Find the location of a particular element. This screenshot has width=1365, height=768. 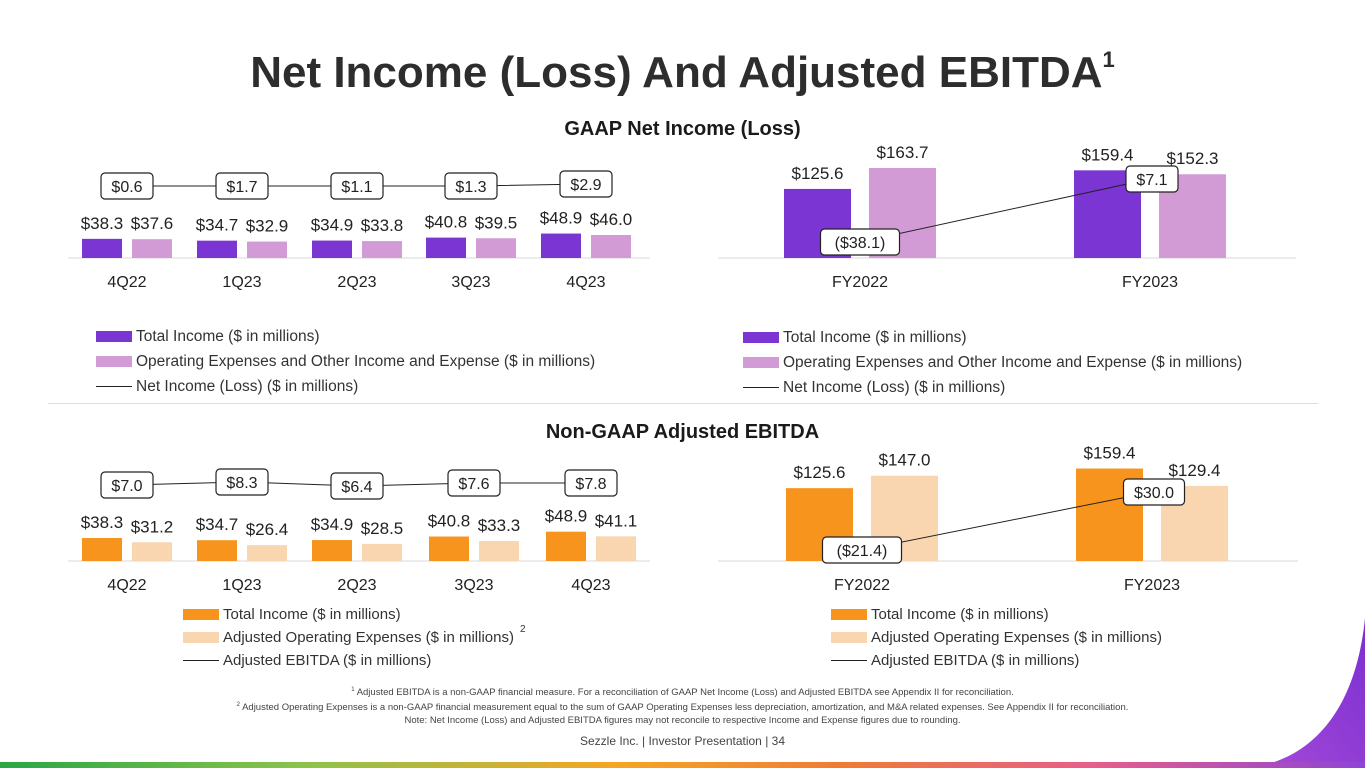

data-label-expense: $129.4 is located at coordinates (1195, 470).